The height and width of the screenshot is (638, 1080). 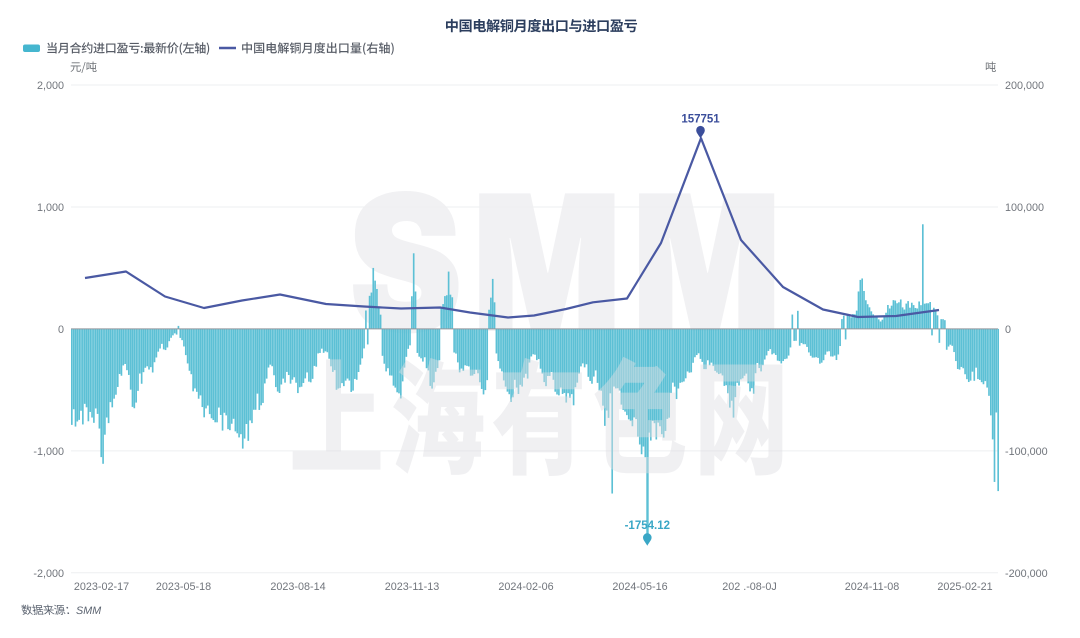 I want to click on svg-text: 2025-02-21, so click(x=964, y=587).